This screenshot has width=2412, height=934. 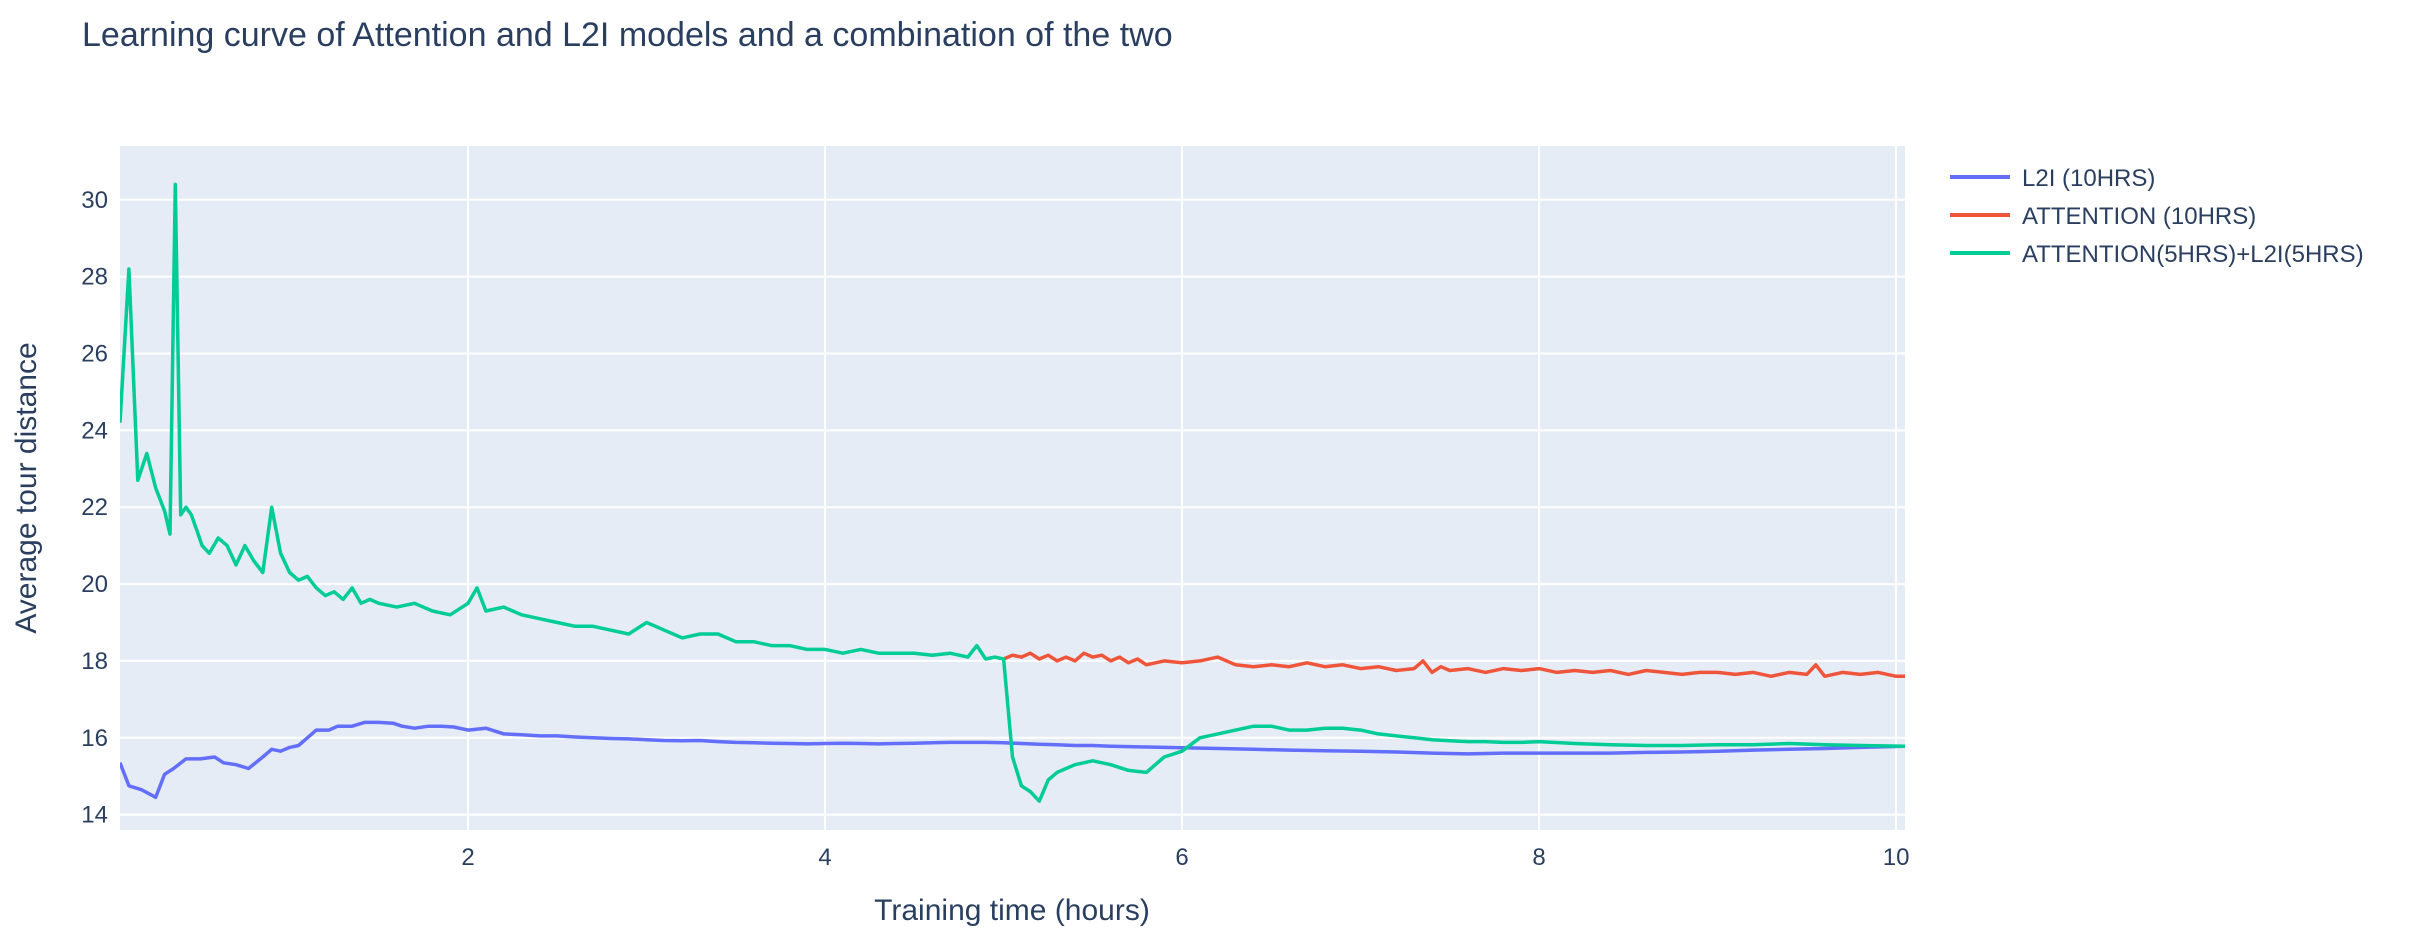 I want to click on legend-item: L2I (10HRS), so click(x=2052, y=178).